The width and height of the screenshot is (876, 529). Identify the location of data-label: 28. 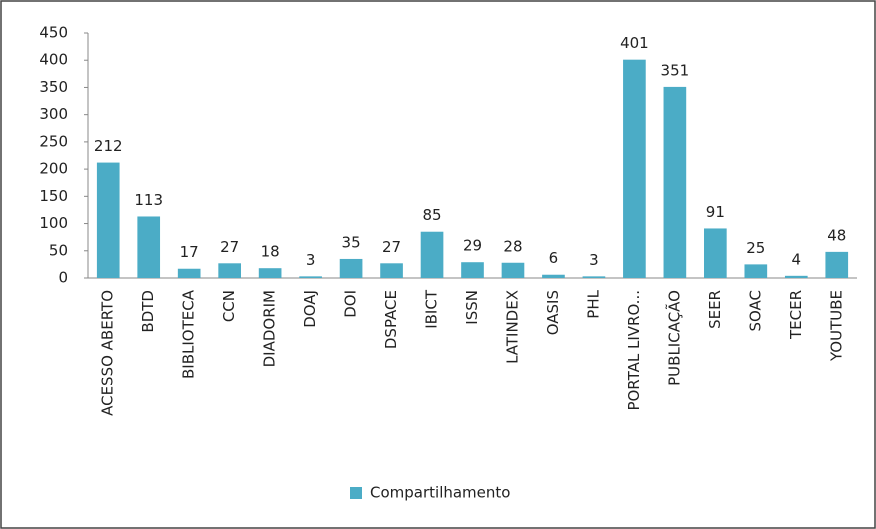
(512, 246).